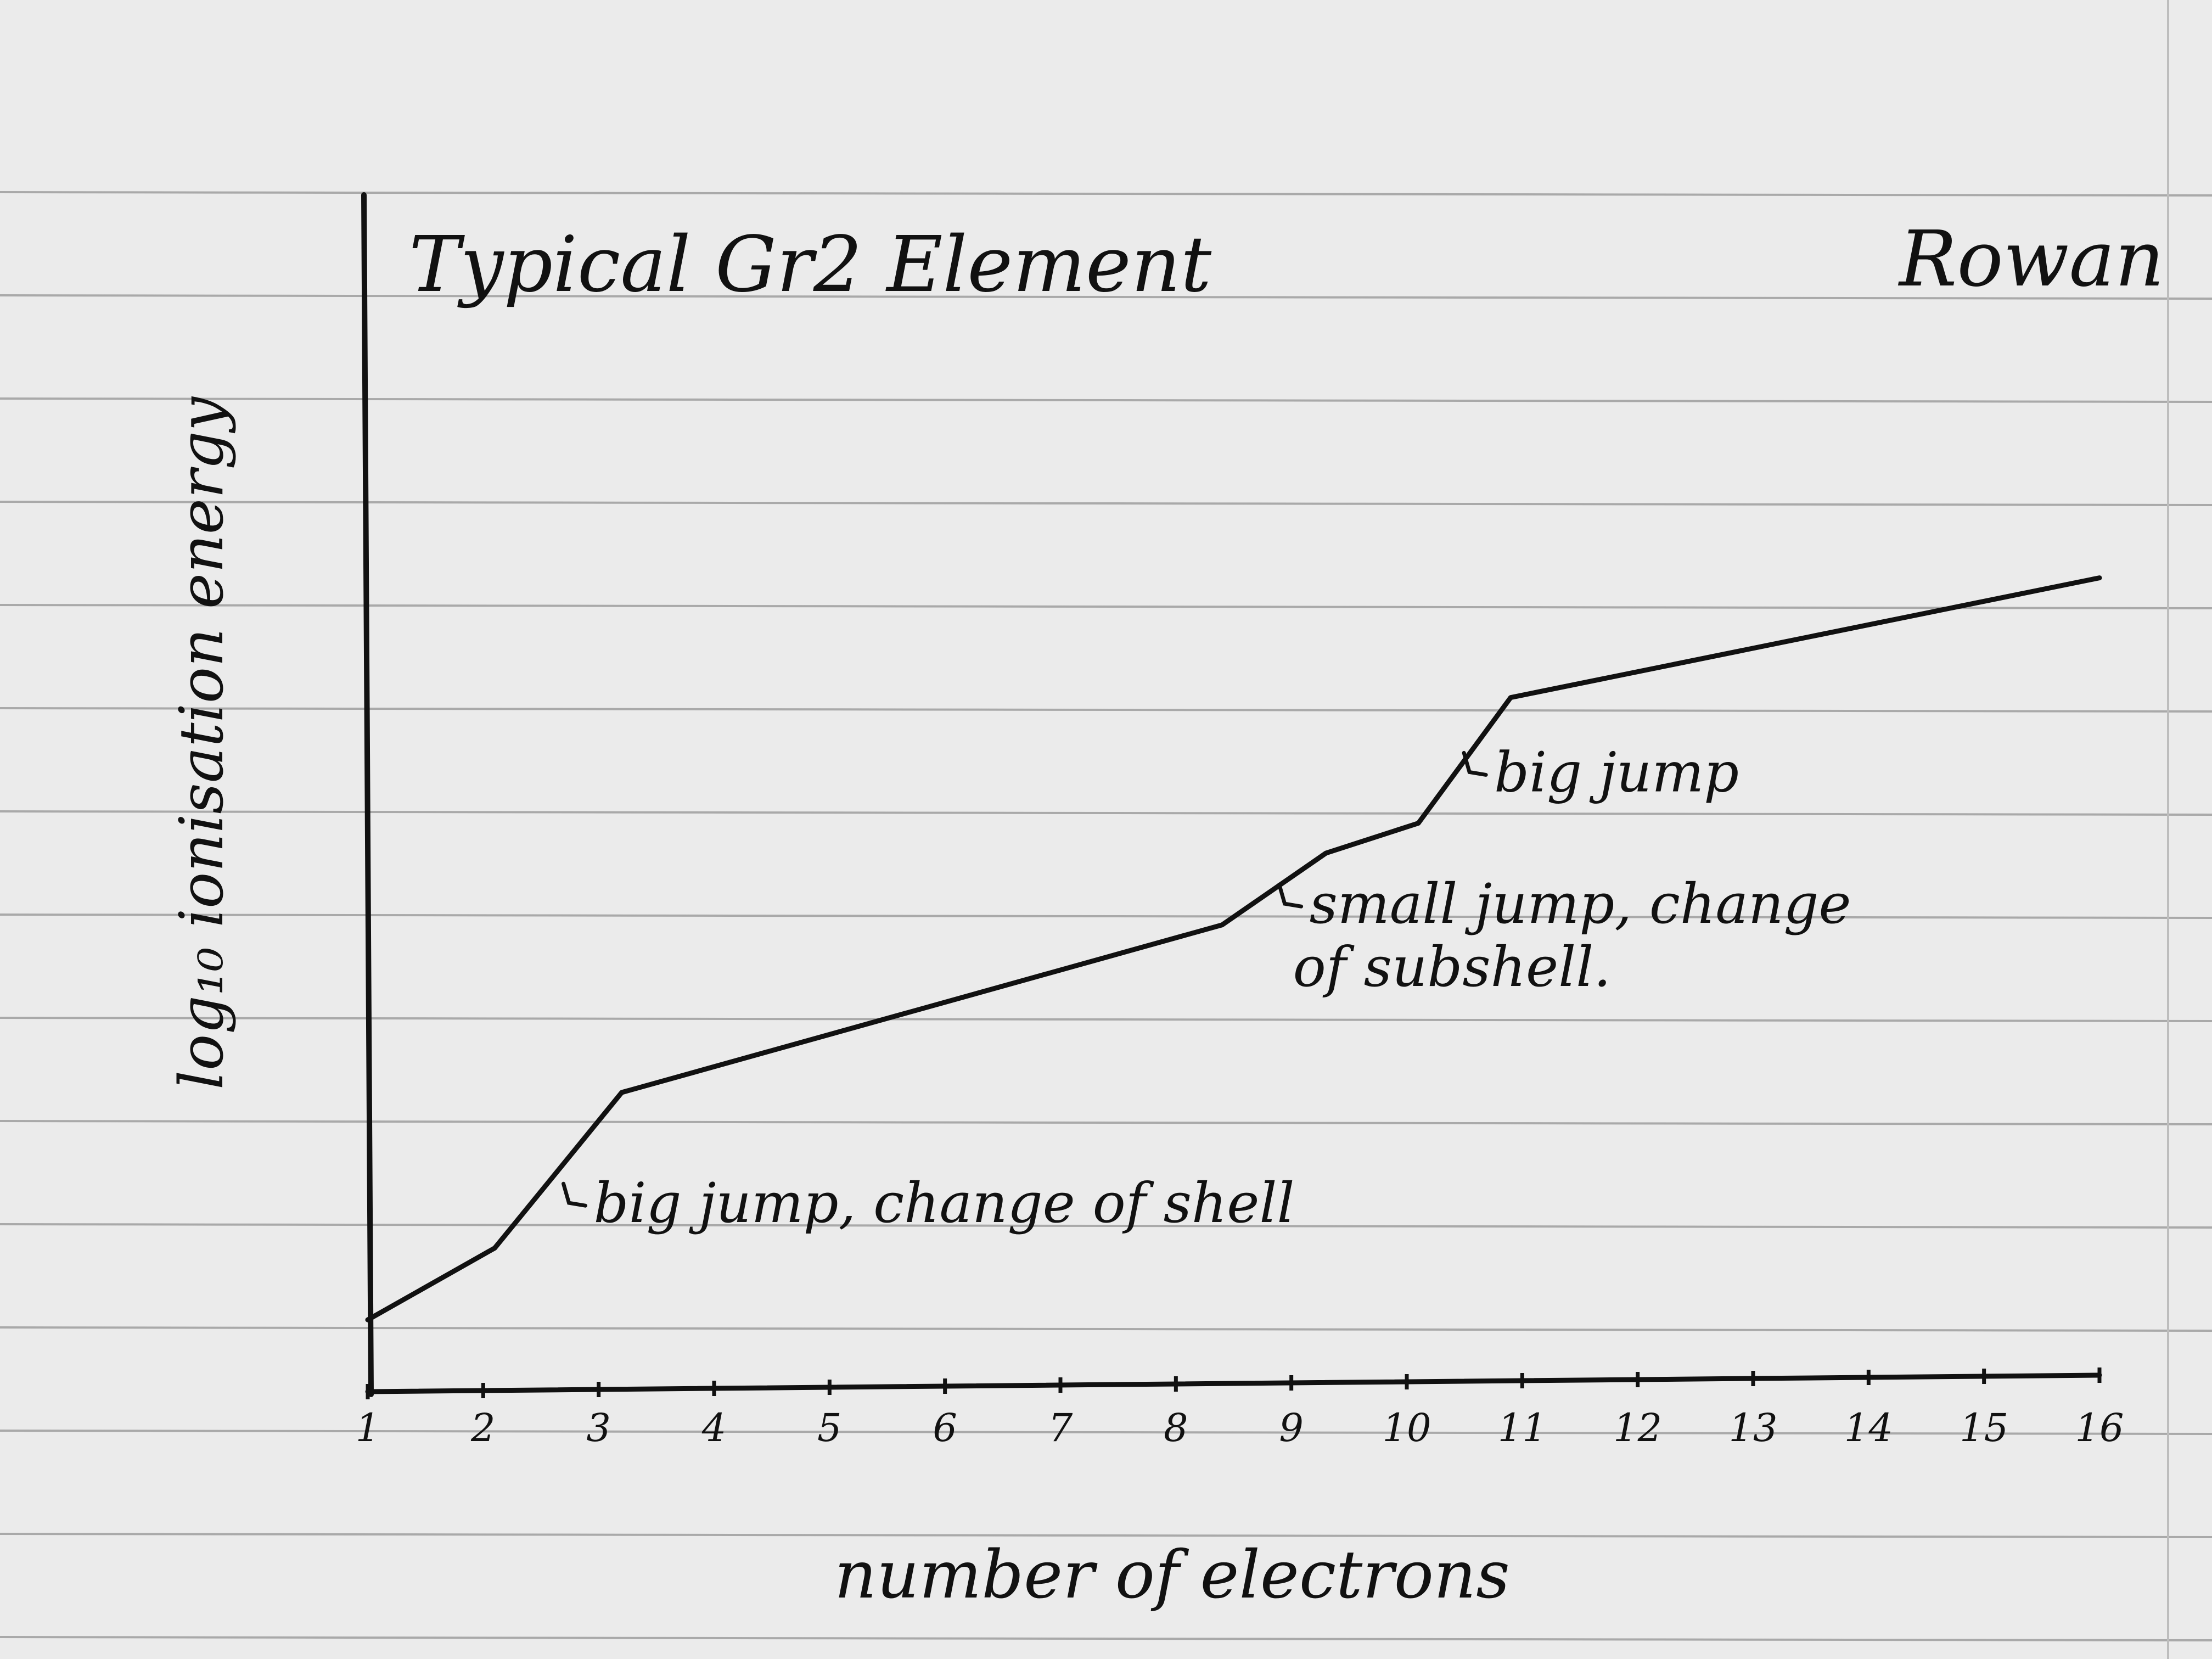  I want to click on x-tick-label: 9, so click(1291, 1427).